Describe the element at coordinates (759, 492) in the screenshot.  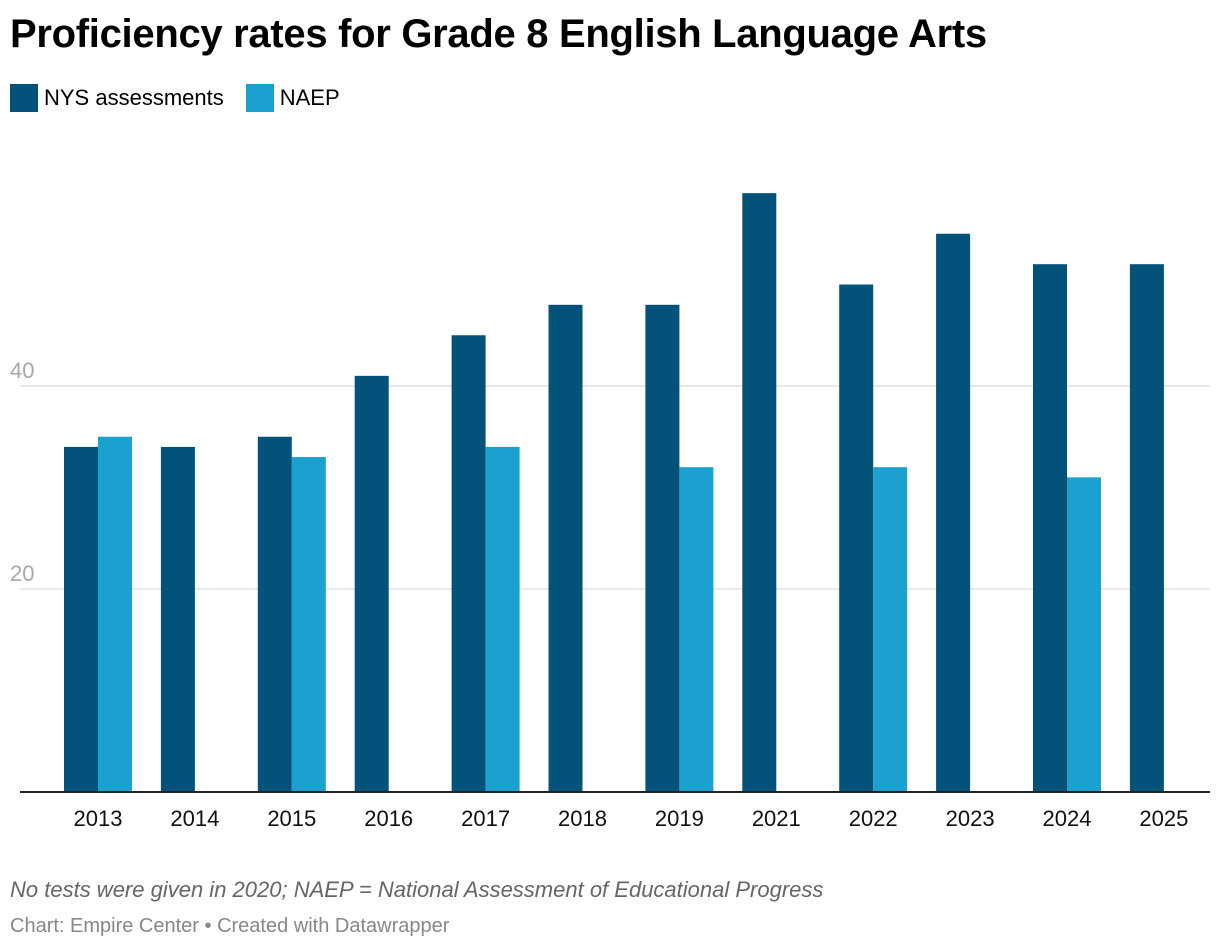
I see `bar-nys-2021` at that location.